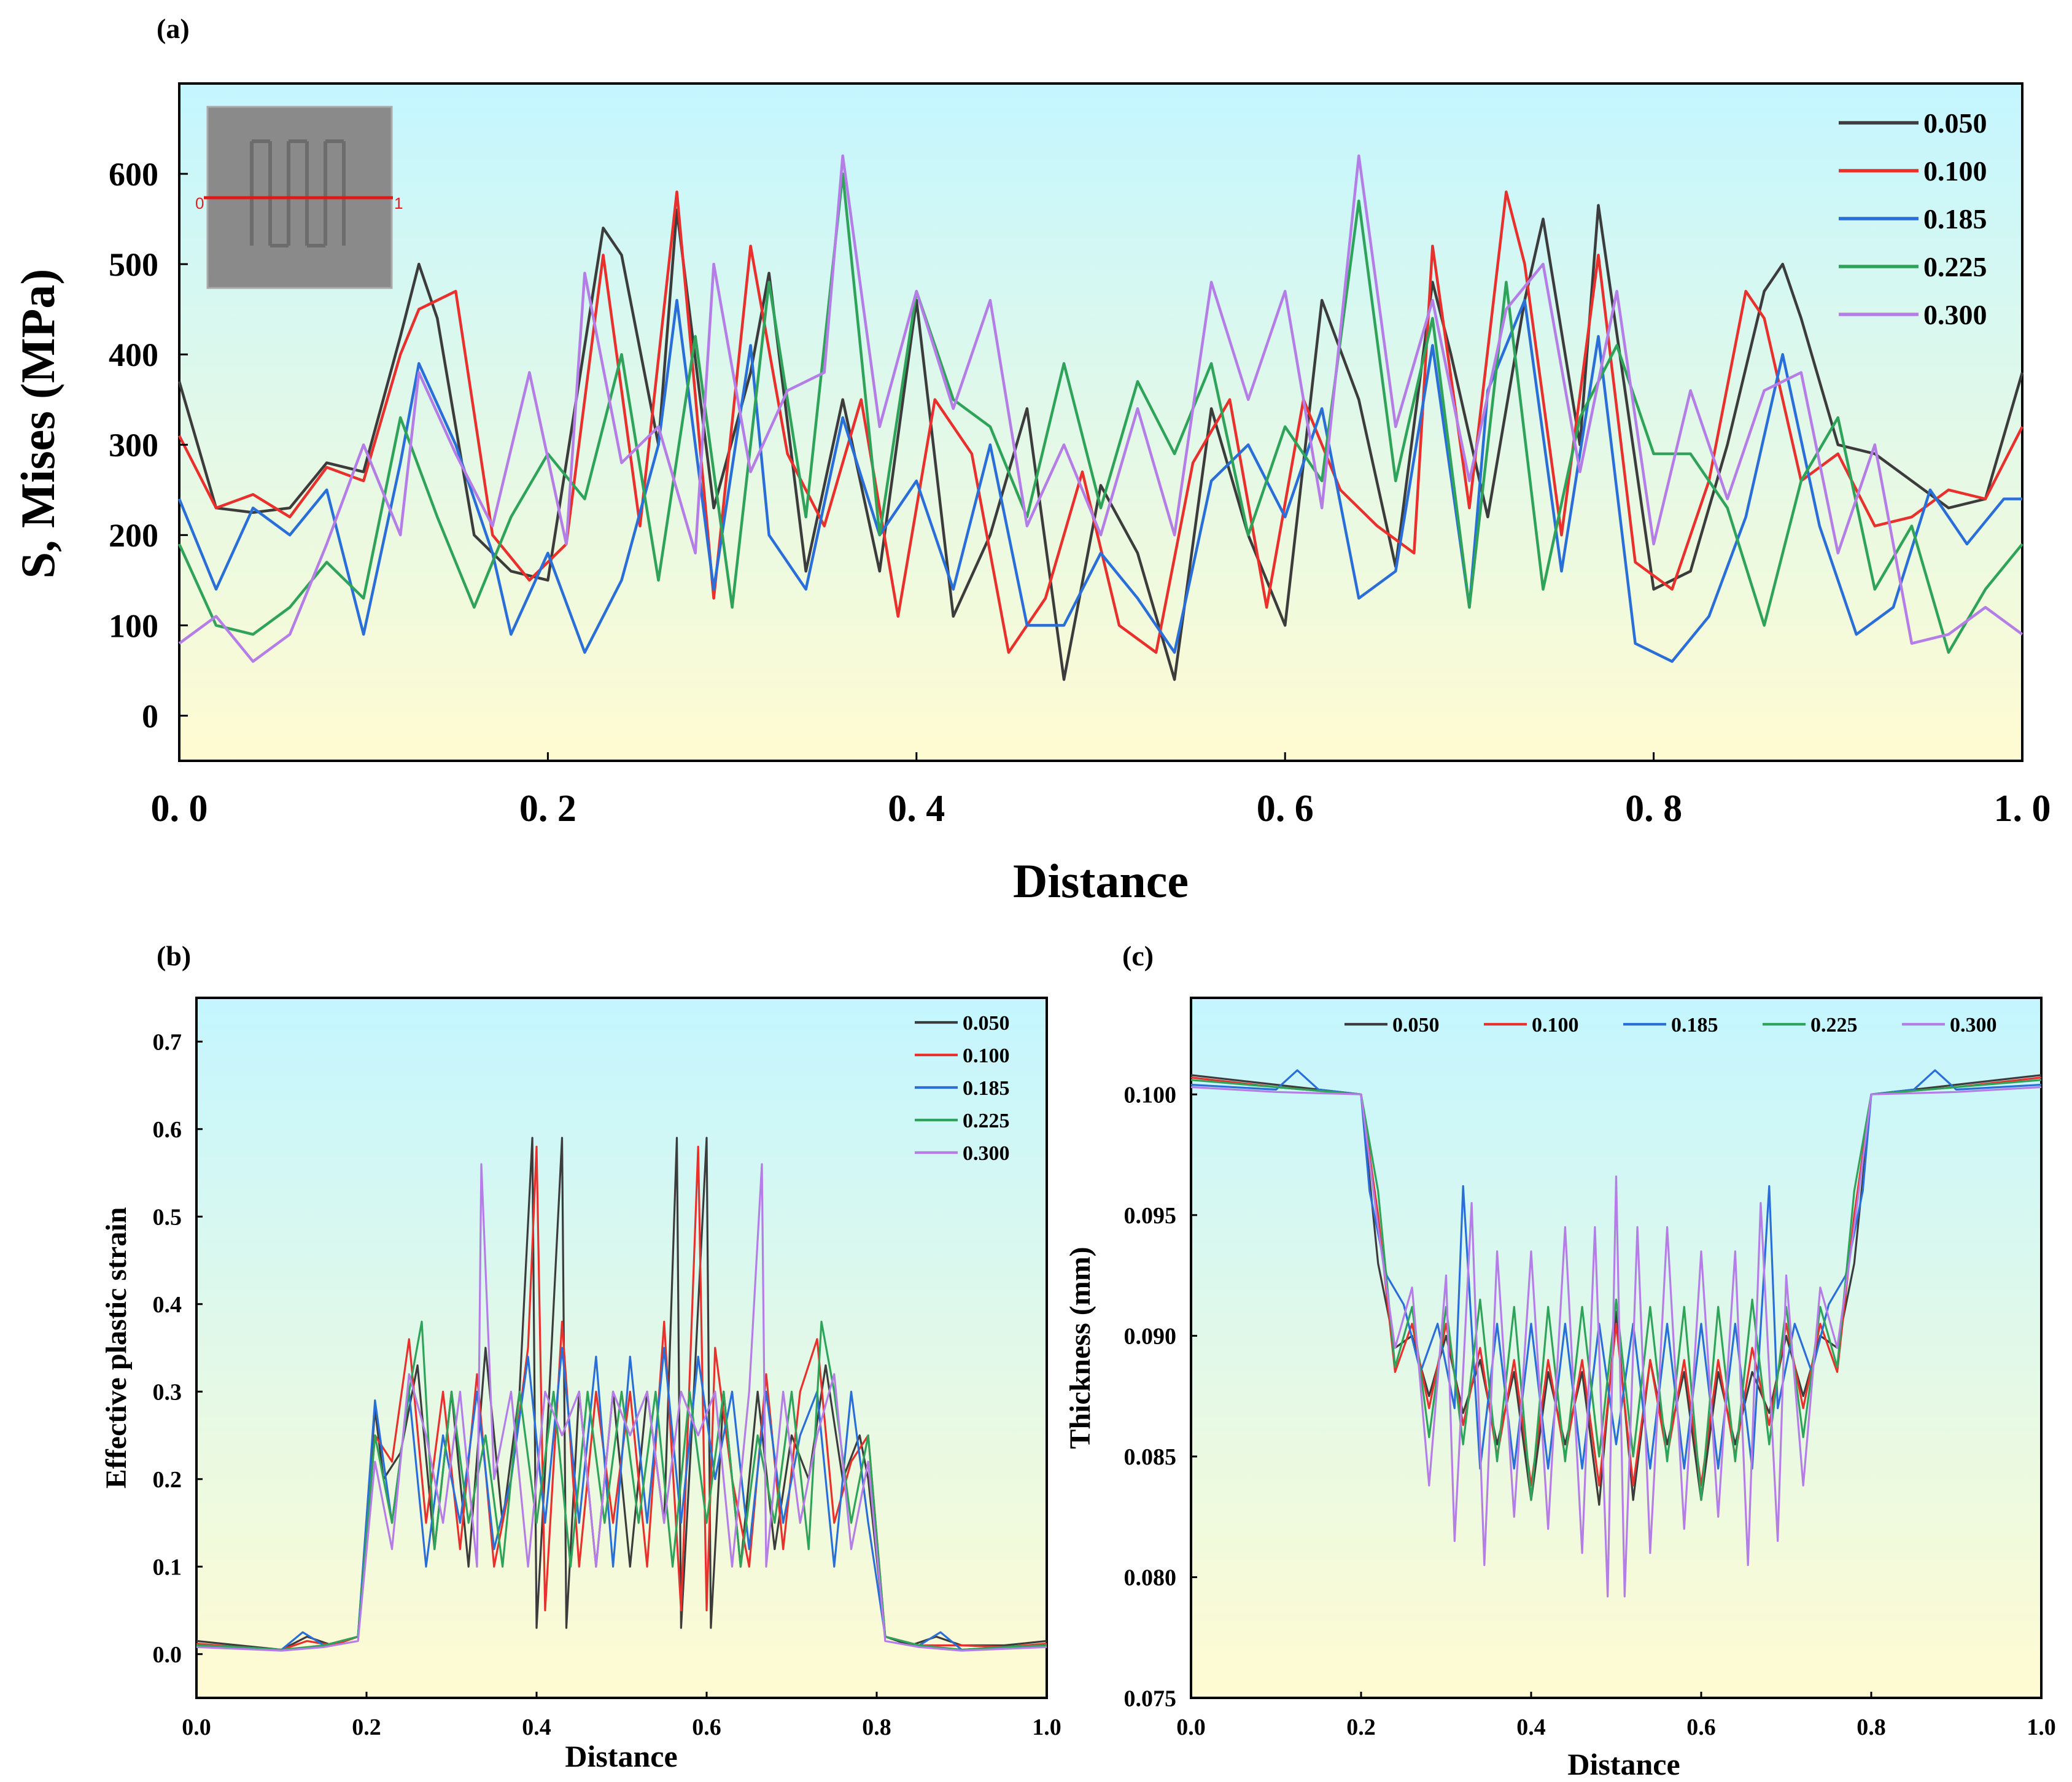  I want to click on series-group-c, so click(1616, 1333).